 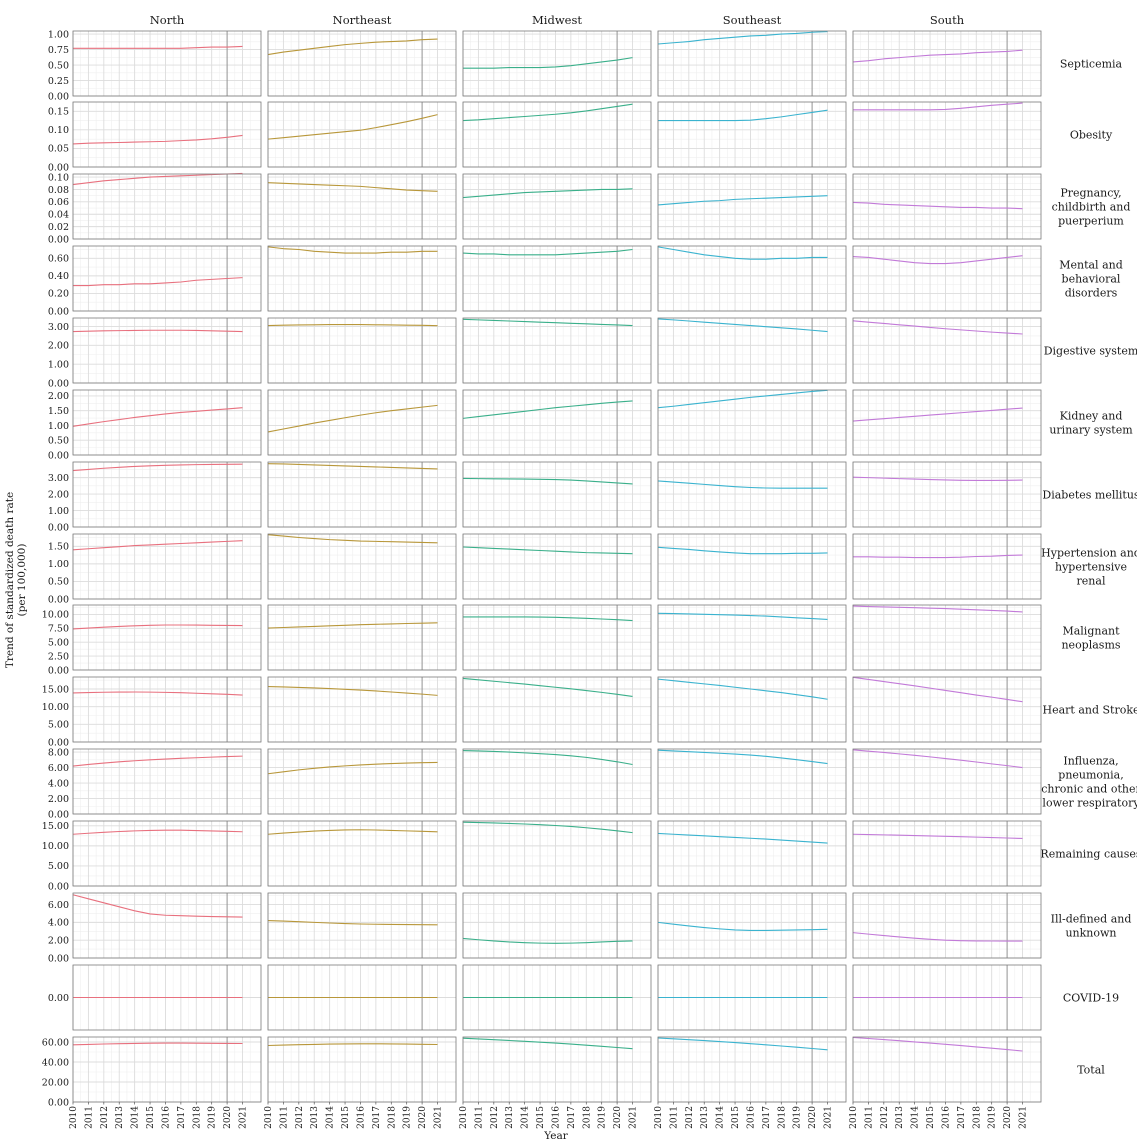 I want to click on panel-hypertension-and-hypertensive-renal-south, so click(x=947, y=566).